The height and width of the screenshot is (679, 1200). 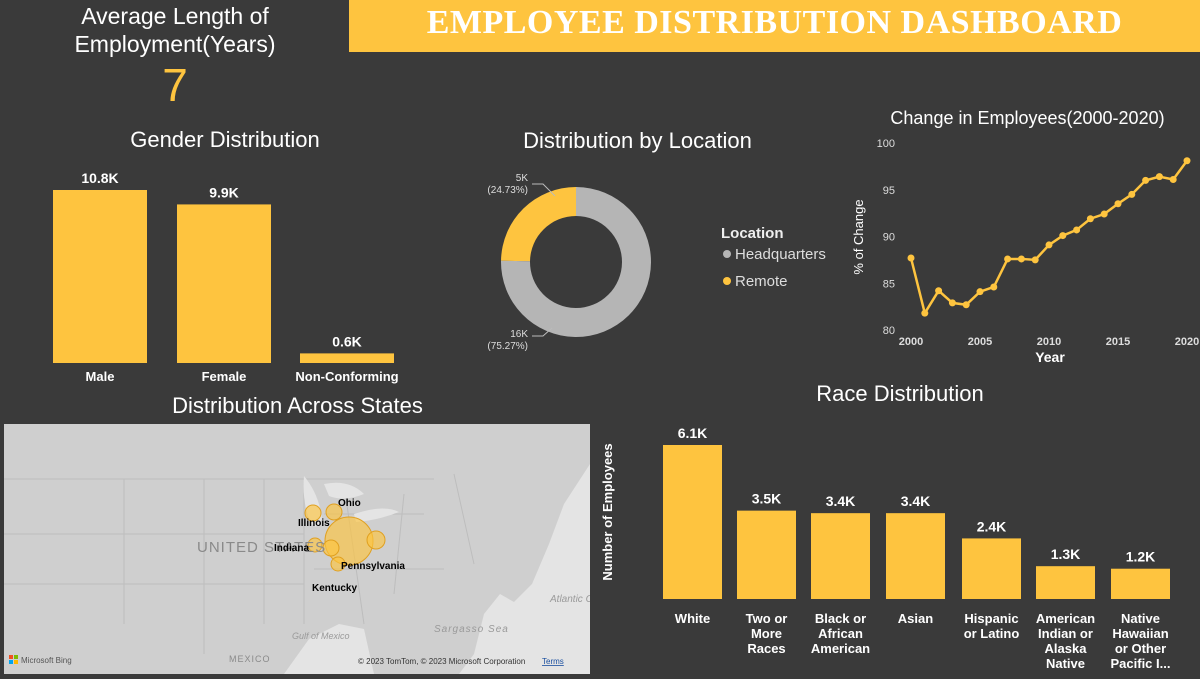 What do you see at coordinates (911, 342) in the screenshot?
I see `x-tick-label: 2000` at bounding box center [911, 342].